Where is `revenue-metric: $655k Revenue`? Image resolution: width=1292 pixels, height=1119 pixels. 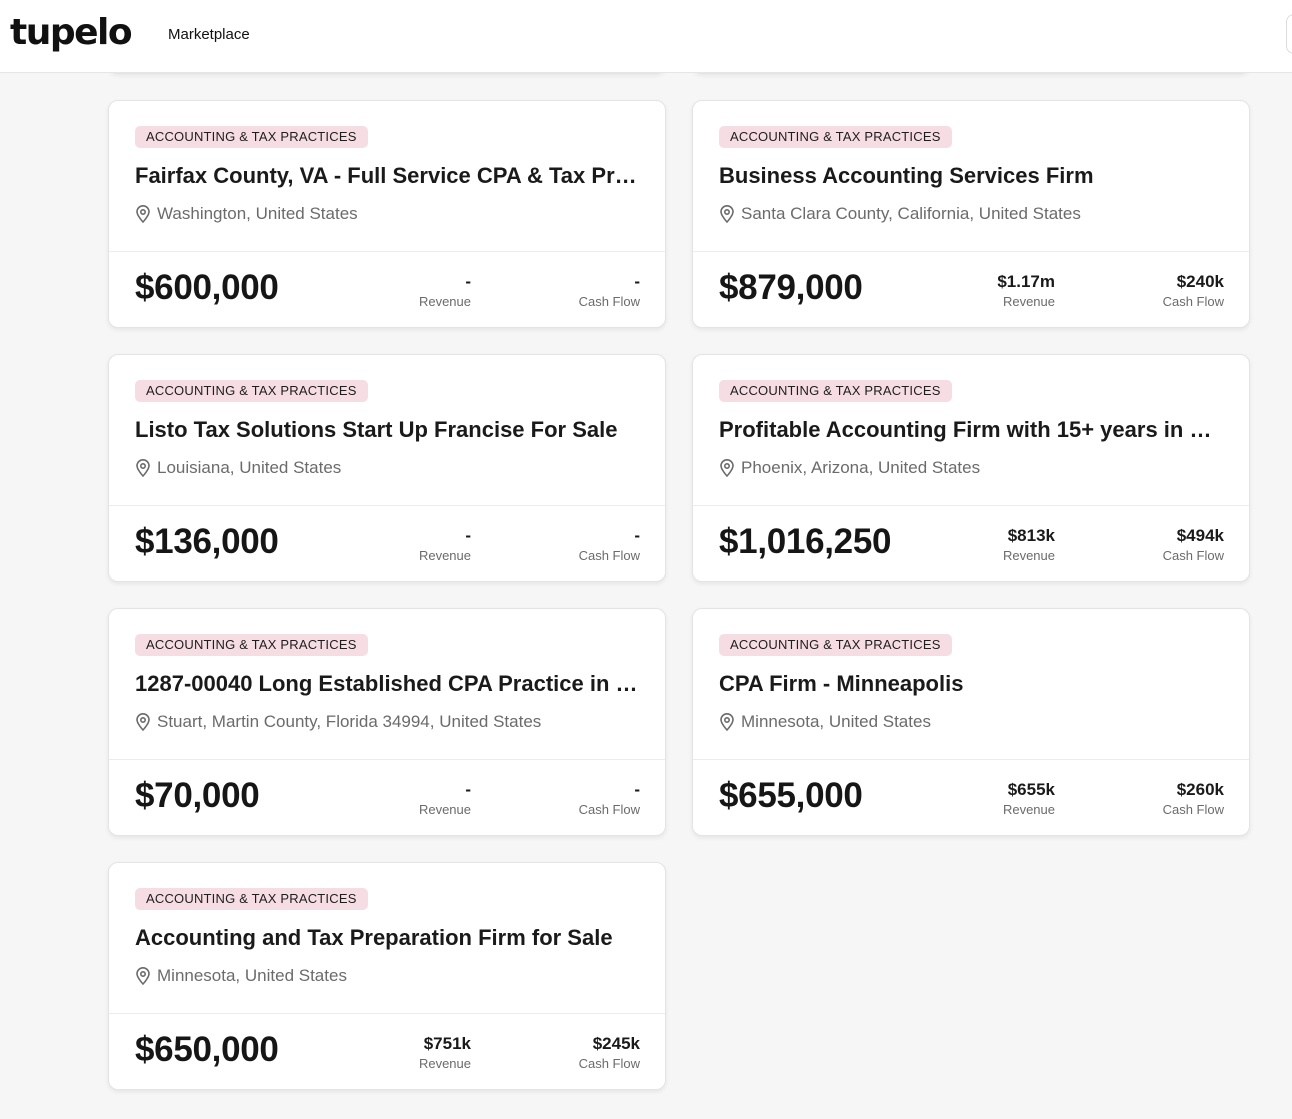 revenue-metric: $655k Revenue is located at coordinates (1029, 798).